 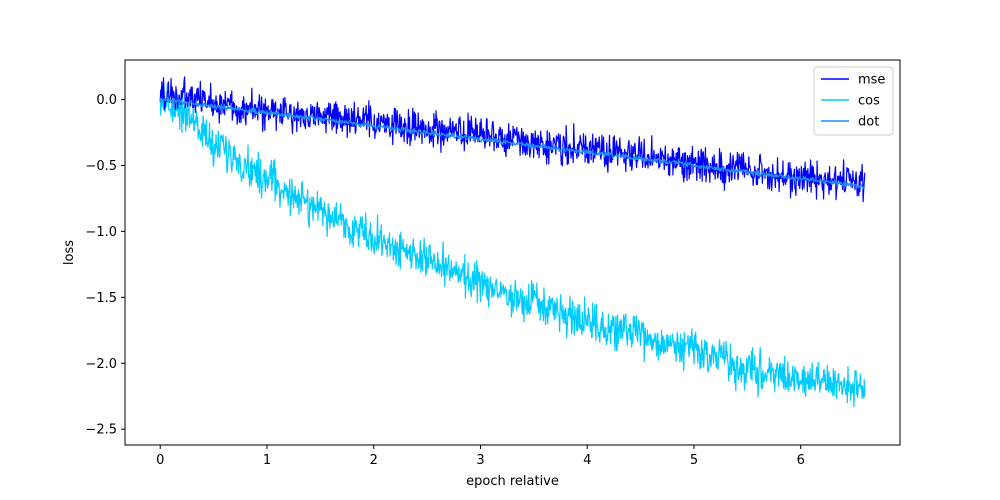 I want to click on x-axis: 0 1 2 3 4 5 6, so click(x=480, y=456).